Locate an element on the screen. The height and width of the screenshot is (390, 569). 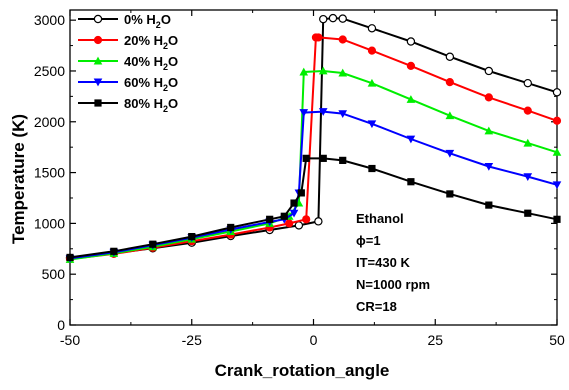
y-tick-label: 500 is located at coordinates (54, 274).